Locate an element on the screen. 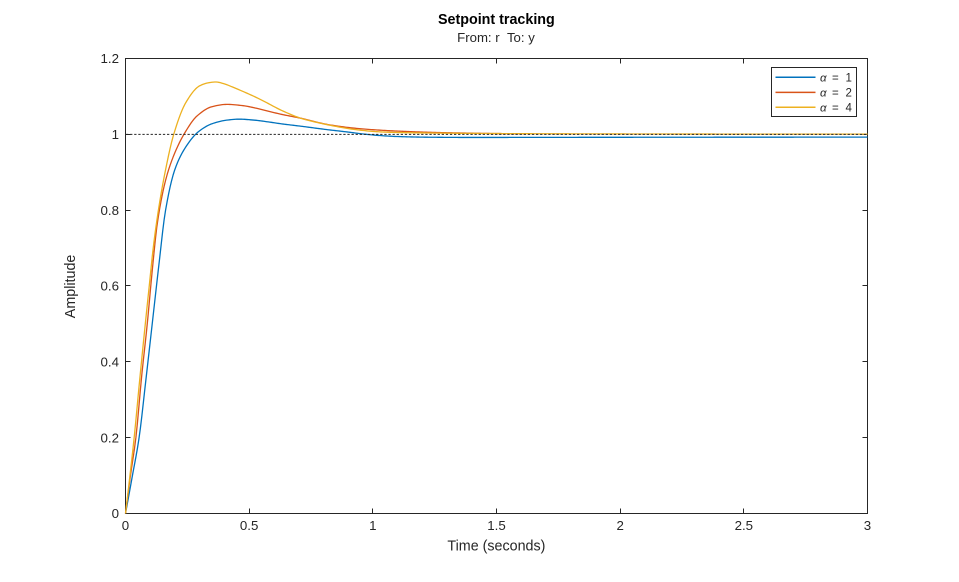  svg-text: 0.6 is located at coordinates (110, 286).